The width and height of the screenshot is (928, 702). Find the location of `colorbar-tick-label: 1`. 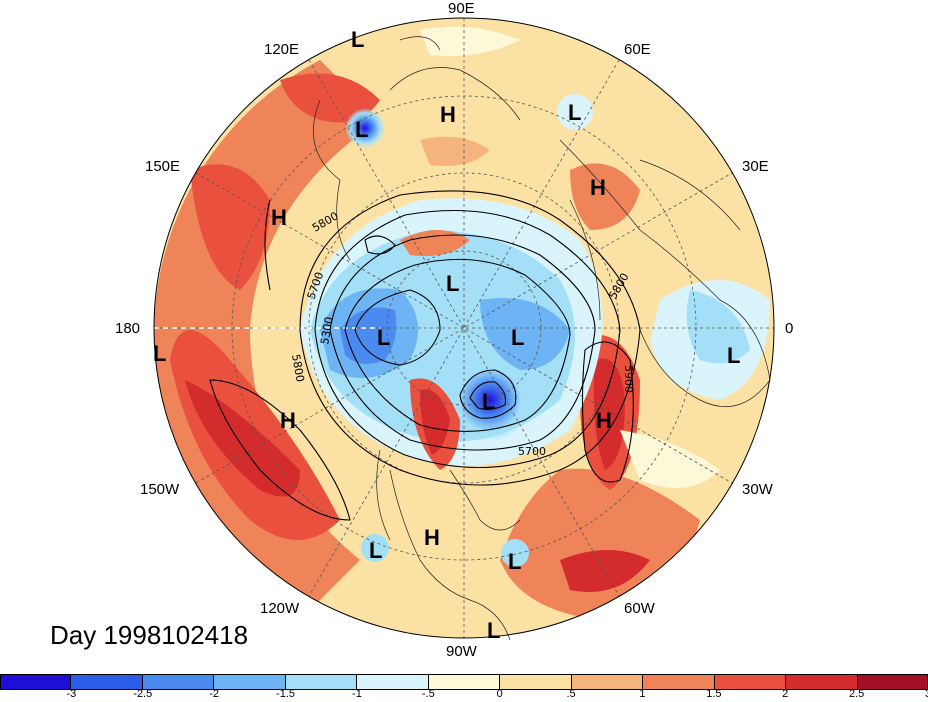

colorbar-tick-label: 1 is located at coordinates (642, 694).